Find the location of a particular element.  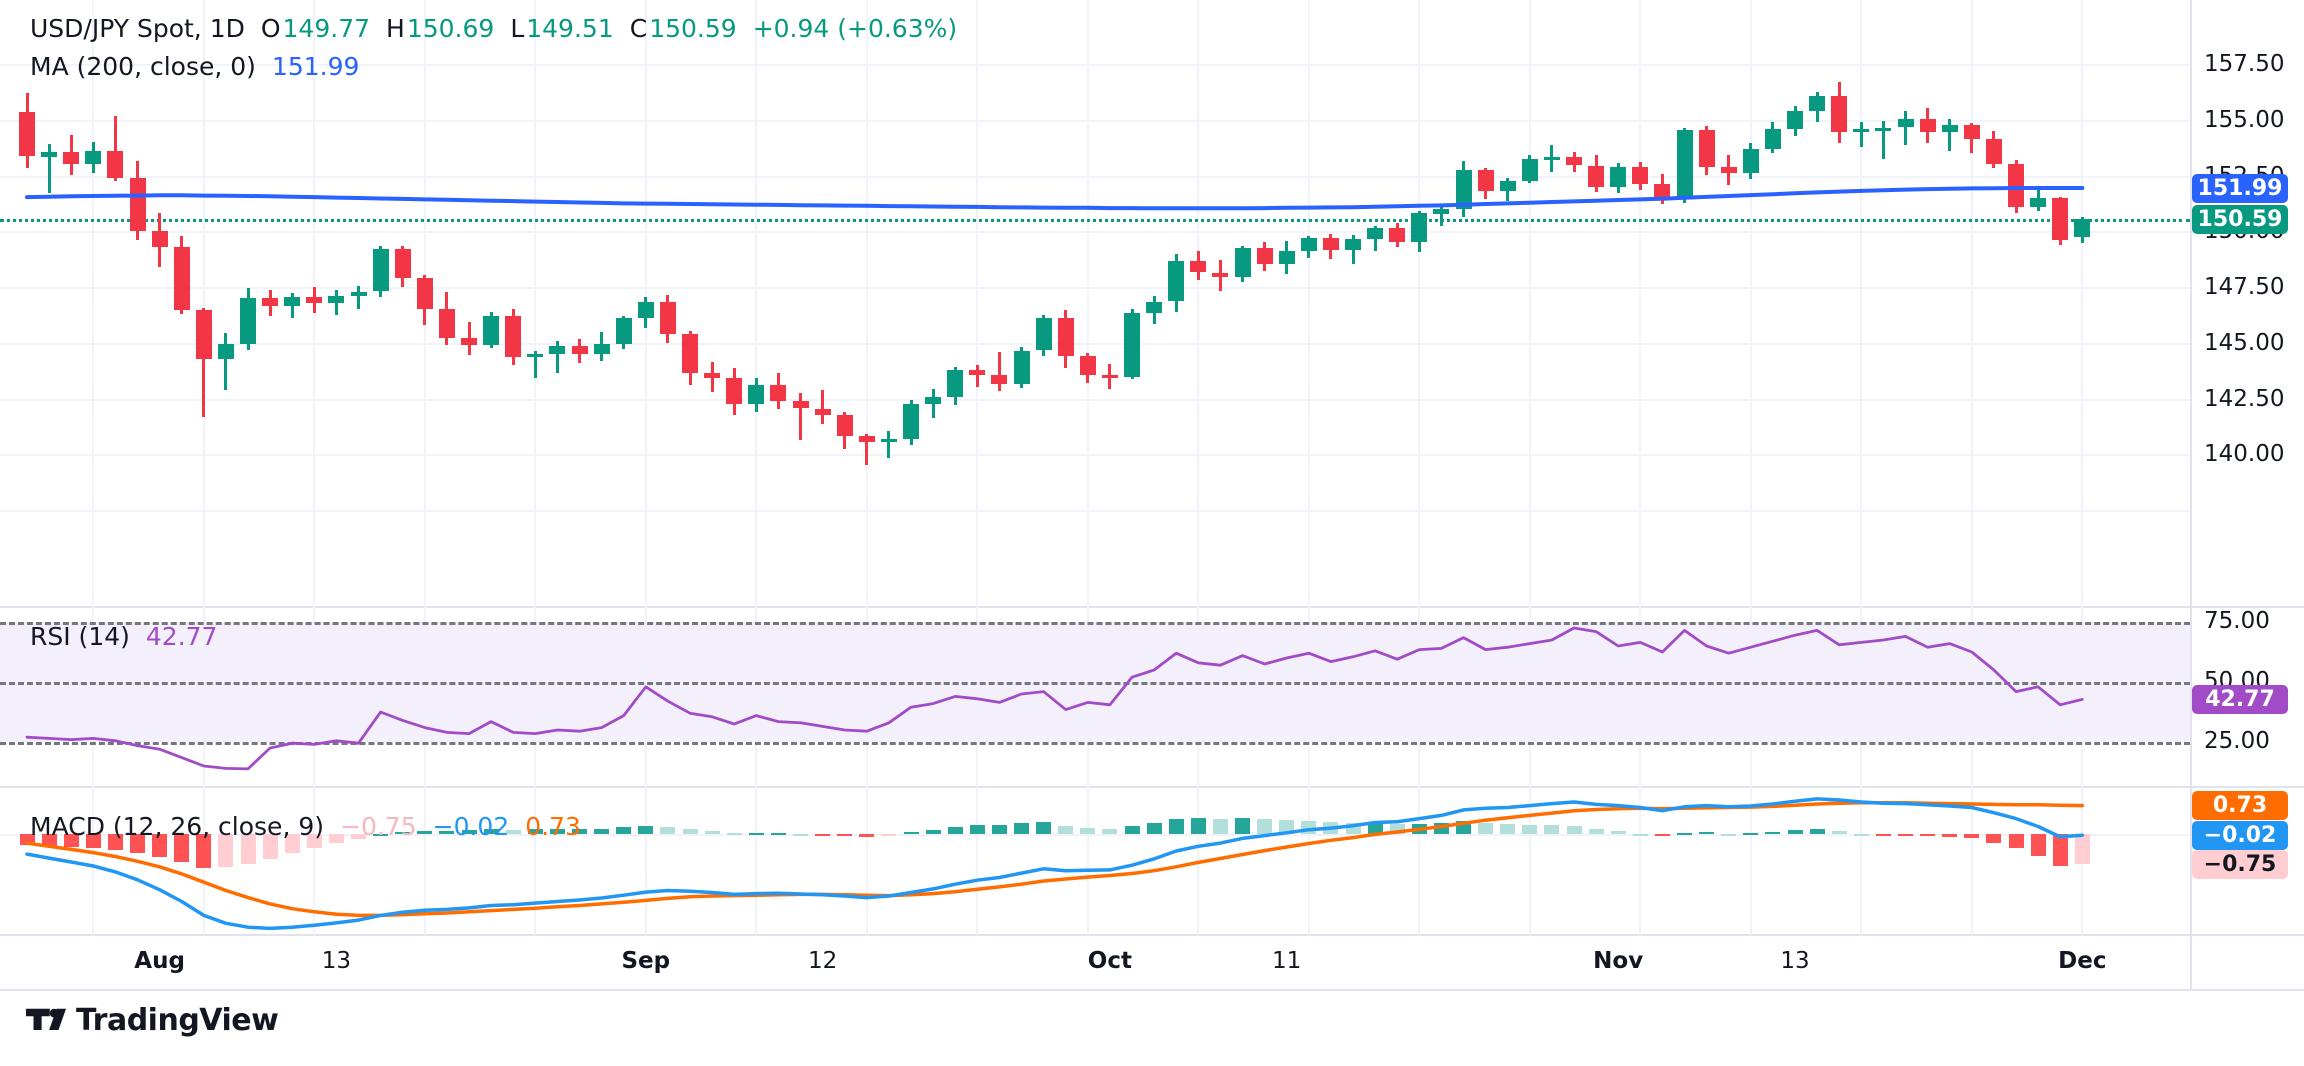

last-price-badge: 150.59 is located at coordinates (2240, 219).